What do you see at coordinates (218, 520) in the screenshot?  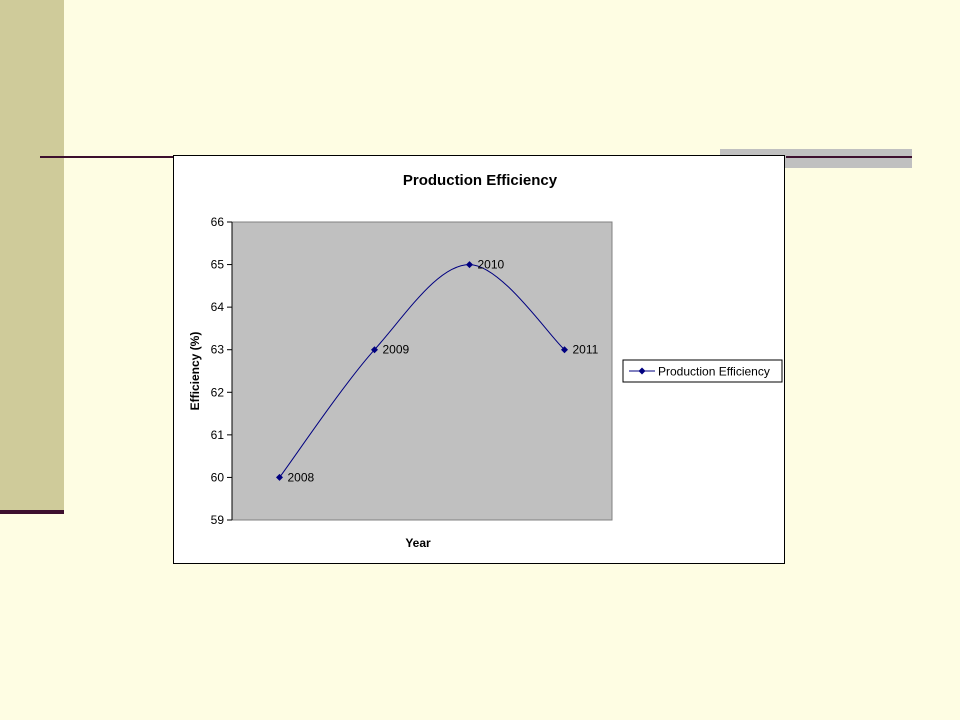 I see `y-tick-label: 59` at bounding box center [218, 520].